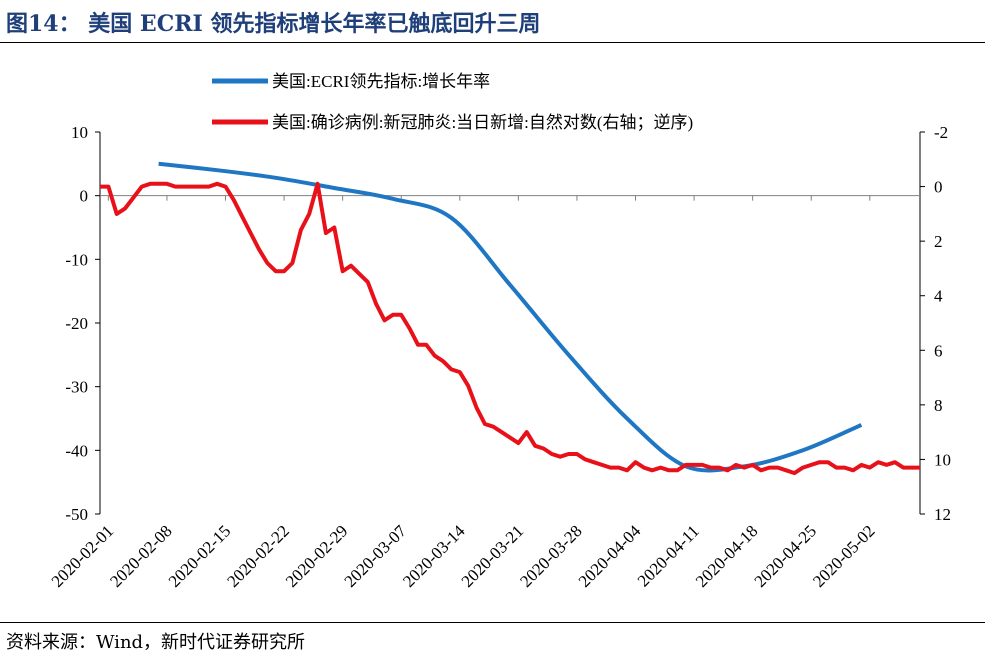 This screenshot has width=985, height=661. What do you see at coordinates (551, 556) in the screenshot?
I see `x-tick-label: 2020-03-28` at bounding box center [551, 556].